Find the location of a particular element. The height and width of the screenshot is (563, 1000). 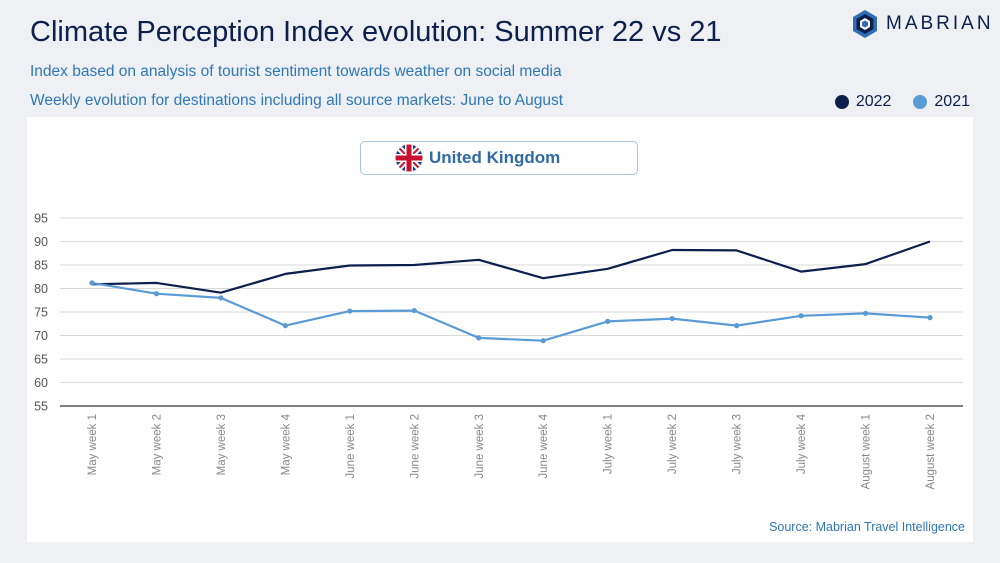

x-tick-label-9: July week 1 is located at coordinates (609, 444).